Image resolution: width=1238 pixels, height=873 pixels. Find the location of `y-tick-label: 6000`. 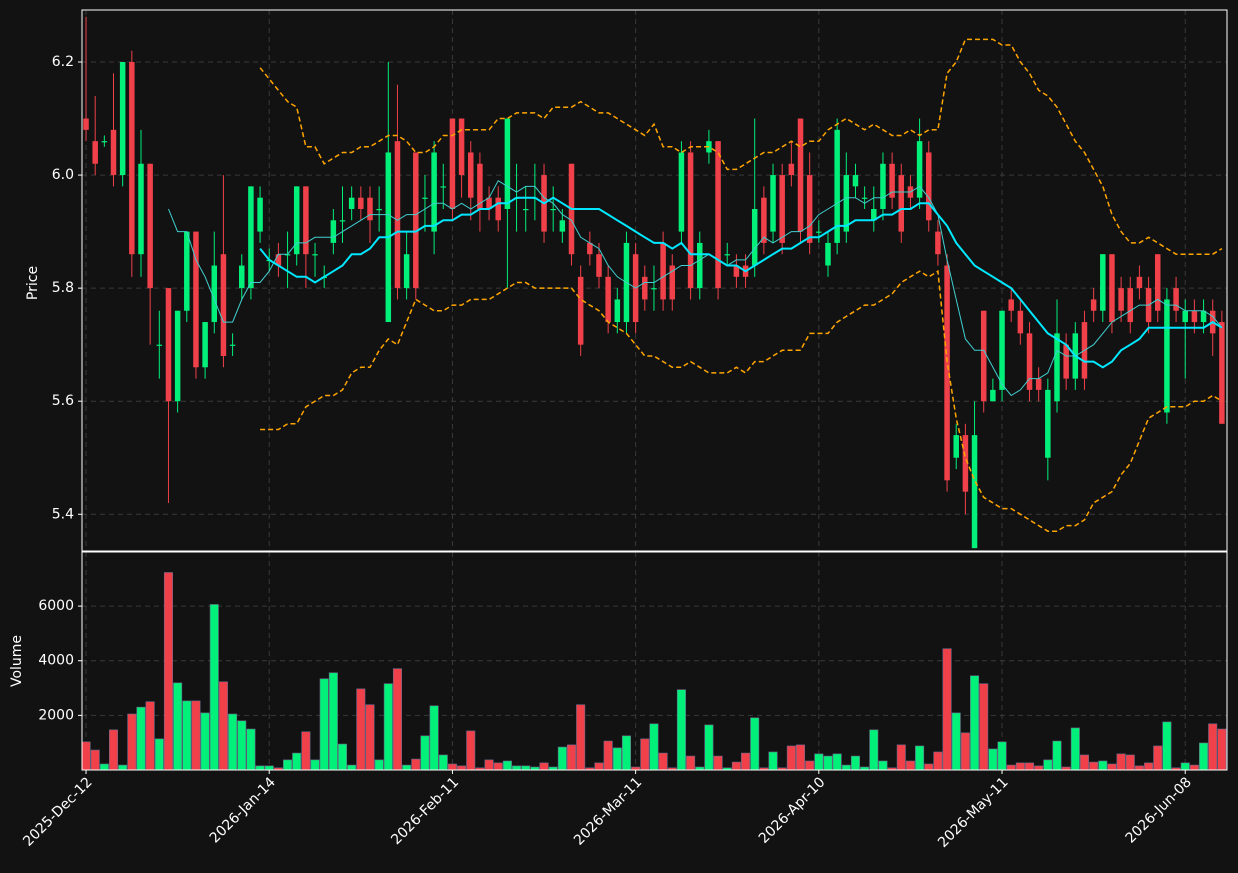

y-tick-label: 6000 is located at coordinates (56, 606).